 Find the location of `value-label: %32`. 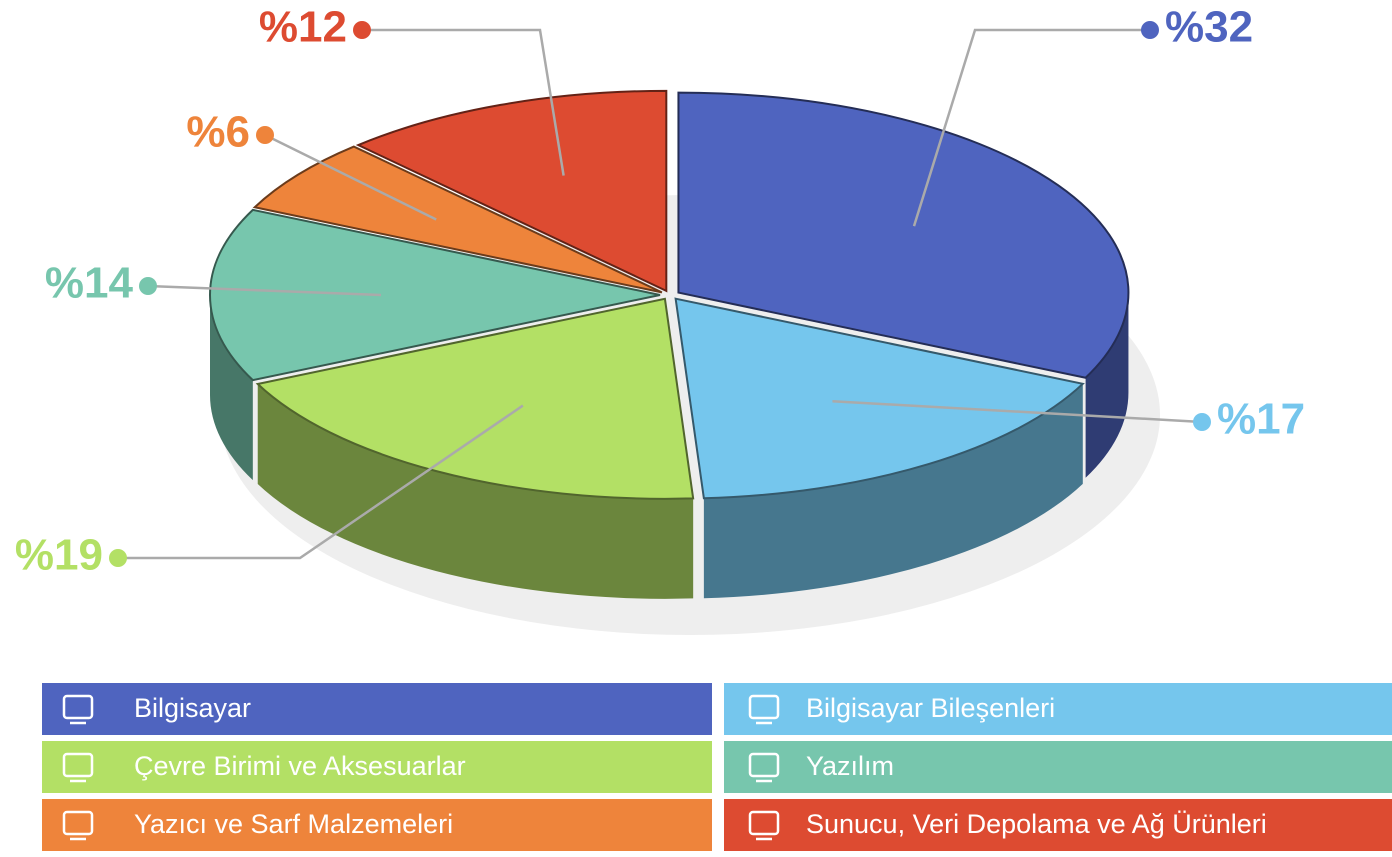

value-label: %32 is located at coordinates (1209, 27).